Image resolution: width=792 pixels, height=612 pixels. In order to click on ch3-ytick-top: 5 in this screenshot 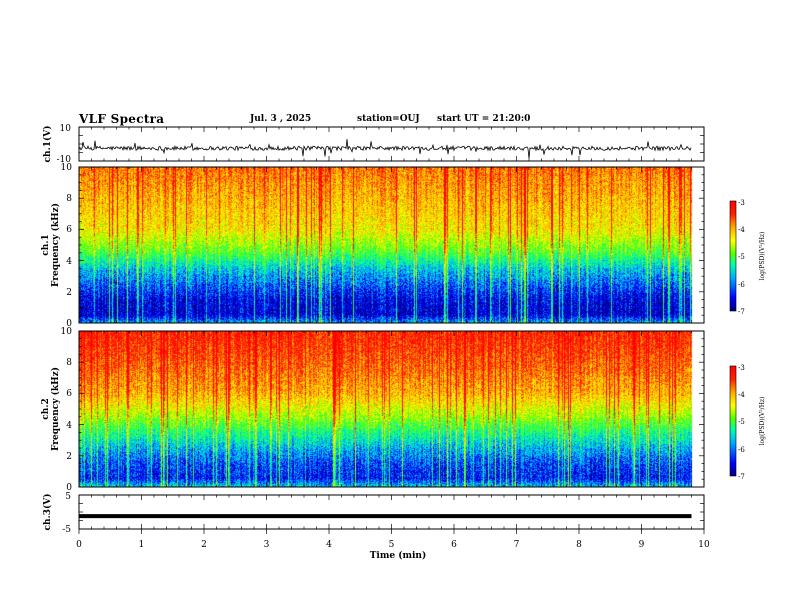, I will do `click(68, 497)`.